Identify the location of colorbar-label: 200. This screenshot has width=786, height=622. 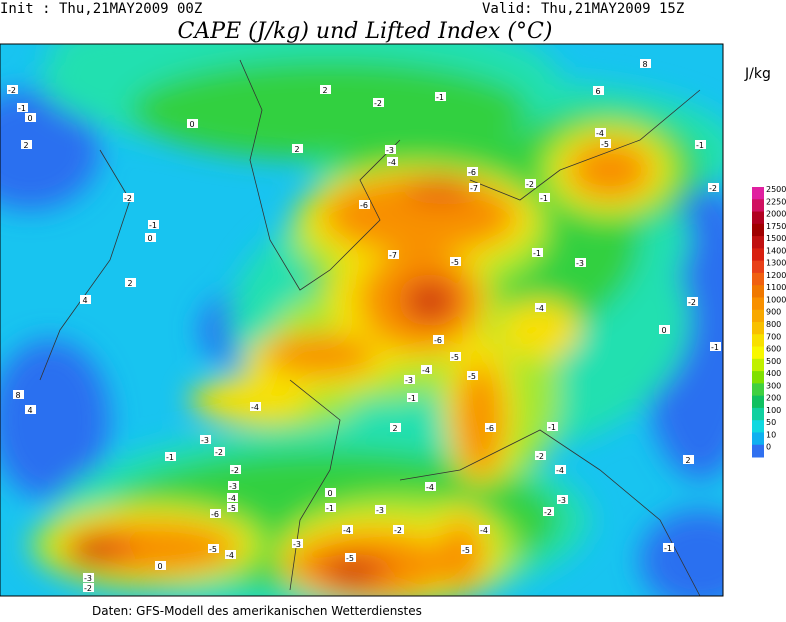
(773, 398).